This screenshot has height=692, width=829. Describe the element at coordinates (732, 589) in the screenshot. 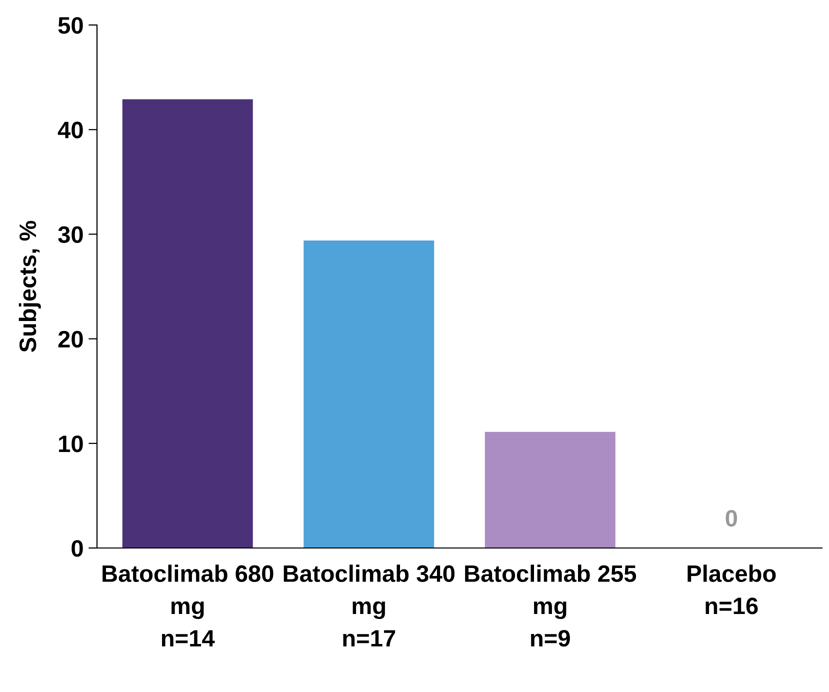

I see `x-tick-label: Placebo n=16` at that location.